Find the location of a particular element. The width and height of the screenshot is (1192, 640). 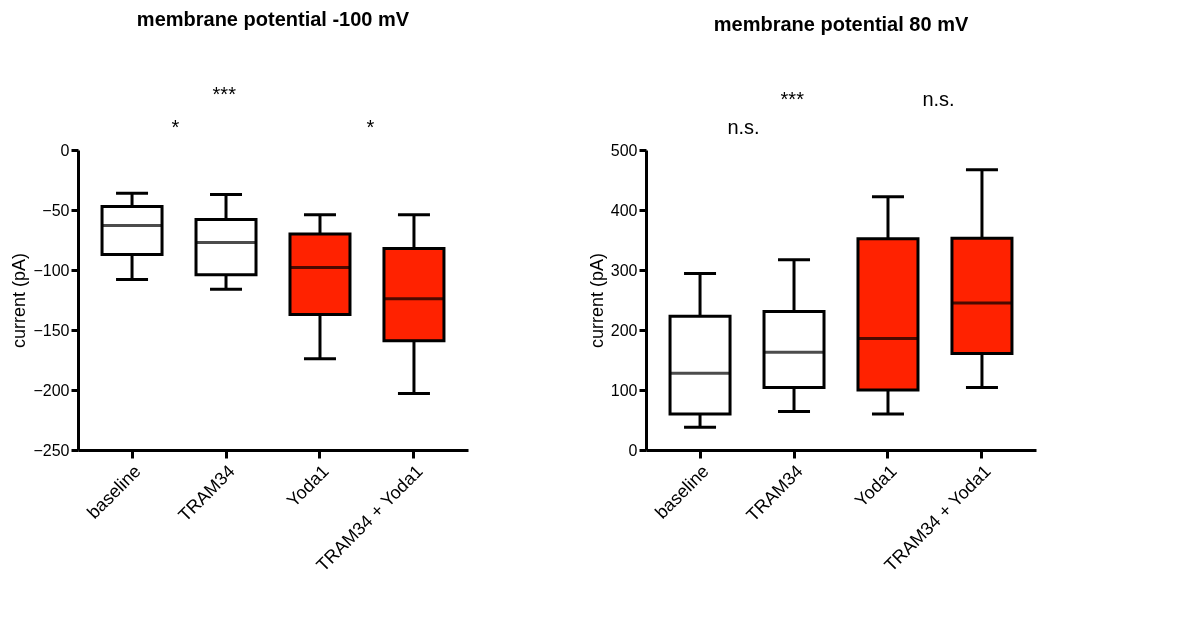

y-tick-label: −150 is located at coordinates (51, 330).